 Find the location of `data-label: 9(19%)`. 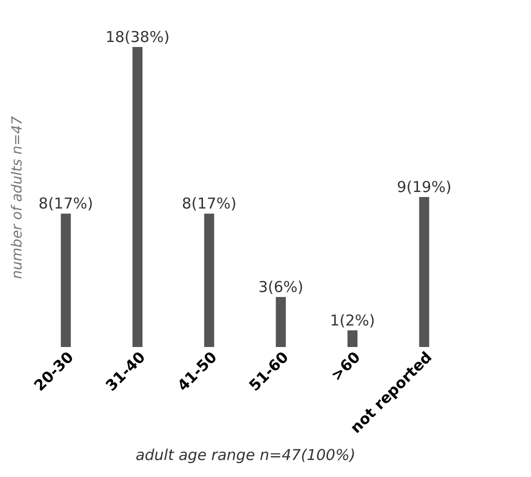

data-label: 9(19%) is located at coordinates (424, 187).